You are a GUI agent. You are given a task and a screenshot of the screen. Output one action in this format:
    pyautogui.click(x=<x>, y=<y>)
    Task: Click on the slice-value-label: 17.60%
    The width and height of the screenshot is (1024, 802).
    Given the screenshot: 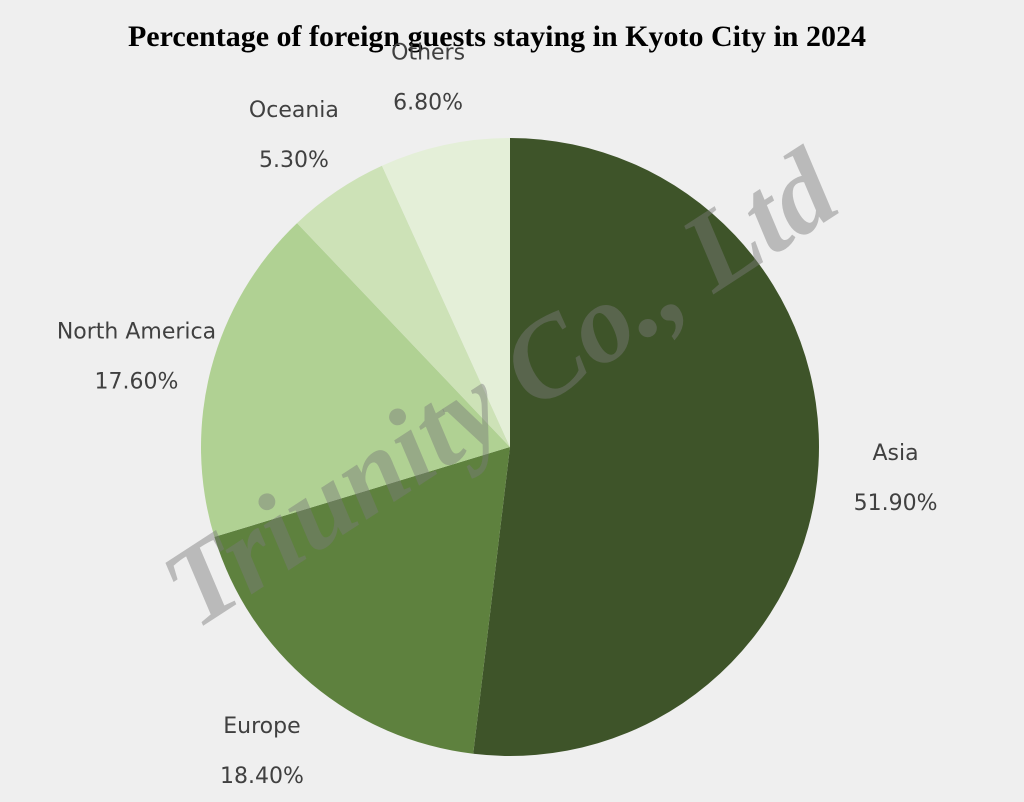 What is the action you would take?
    pyautogui.click(x=137, y=382)
    